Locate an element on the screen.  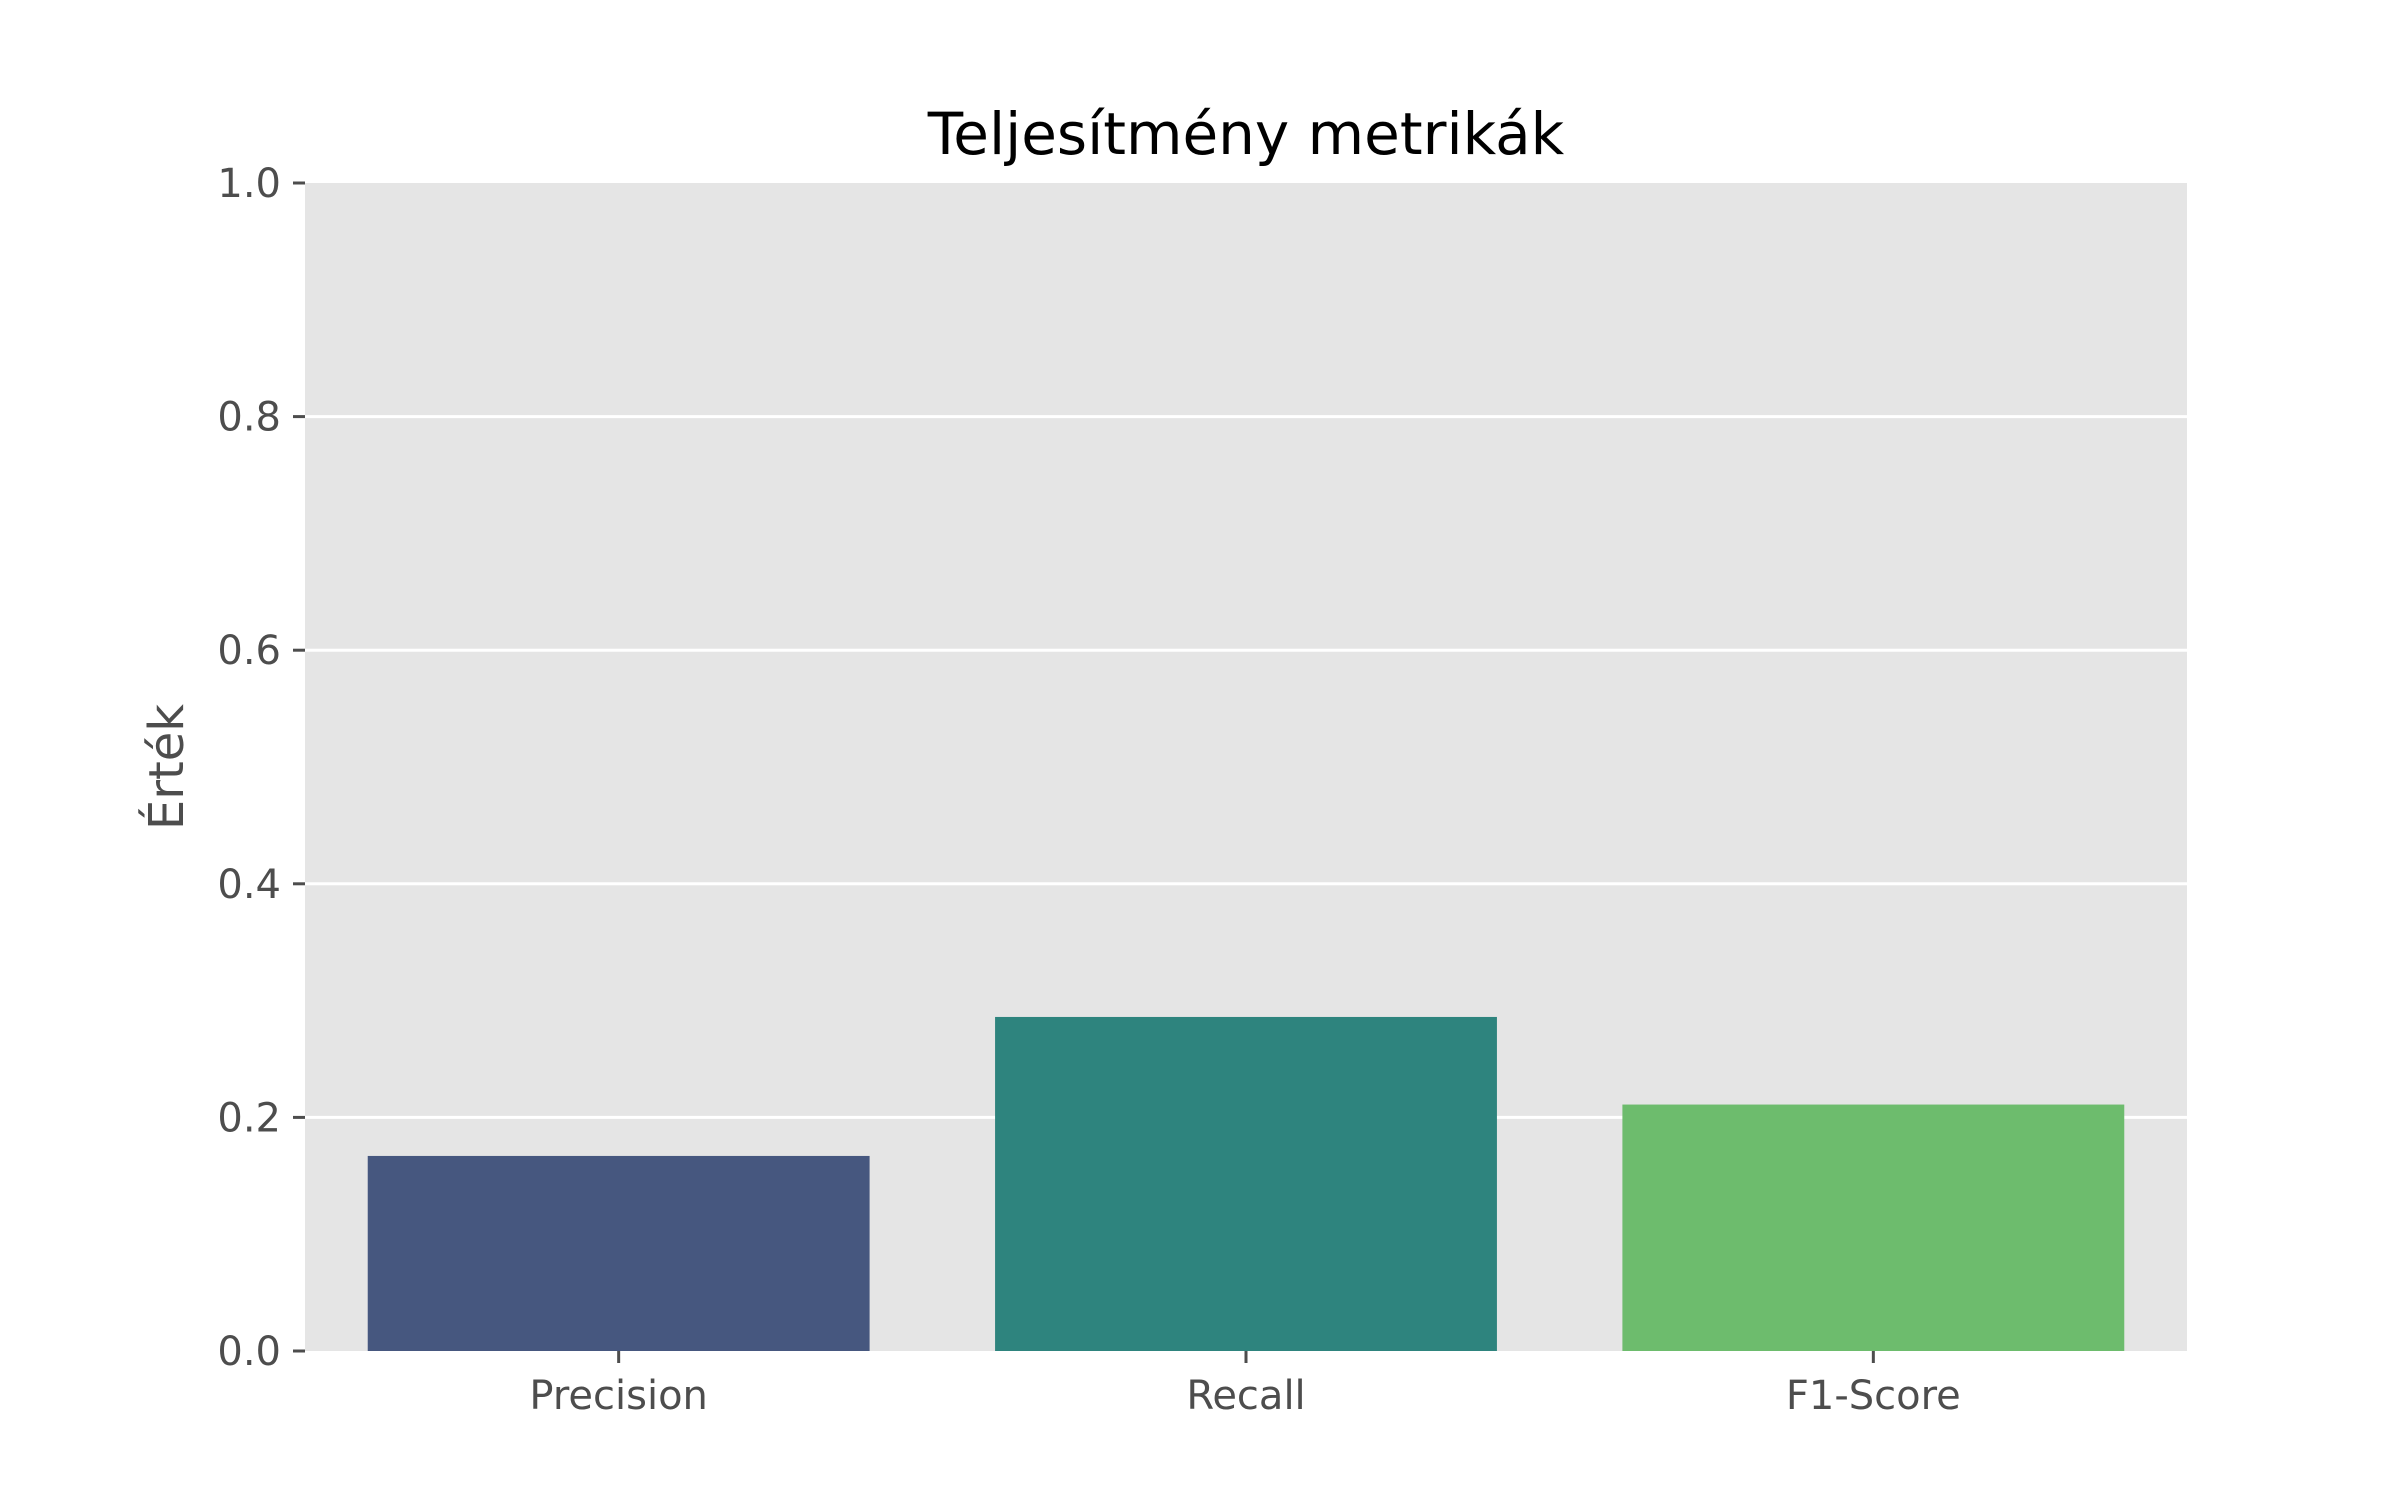
bar-f1-score is located at coordinates (1873, 1227).